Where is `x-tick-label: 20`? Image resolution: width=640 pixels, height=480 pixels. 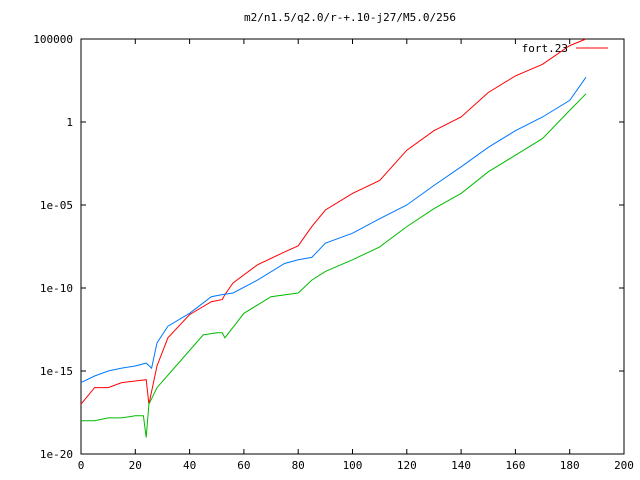 x-tick-label: 20 is located at coordinates (135, 465).